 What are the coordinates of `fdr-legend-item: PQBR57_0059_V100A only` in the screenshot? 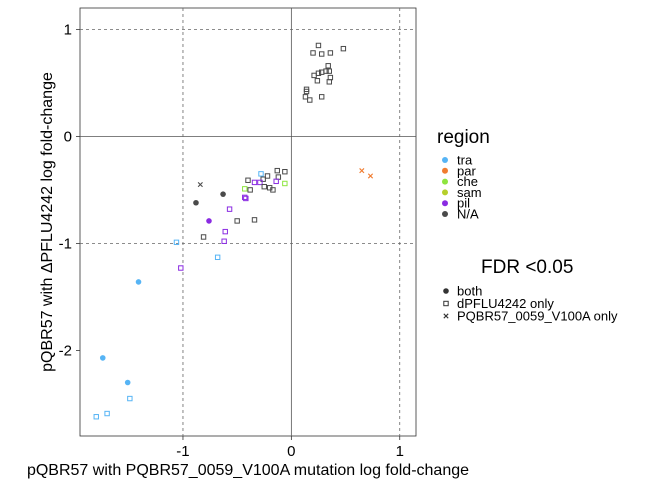 It's located at (530, 316).